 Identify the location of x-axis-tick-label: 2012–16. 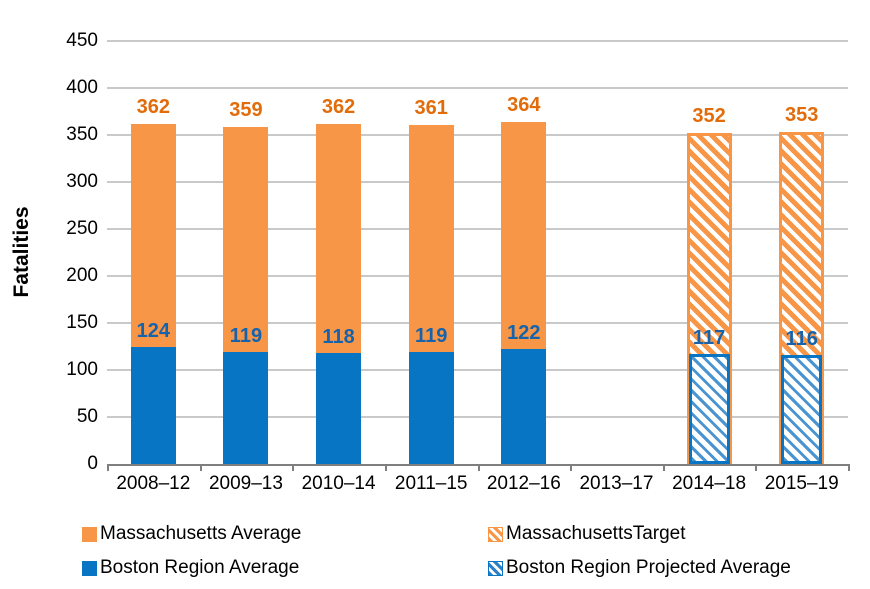
(523, 483).